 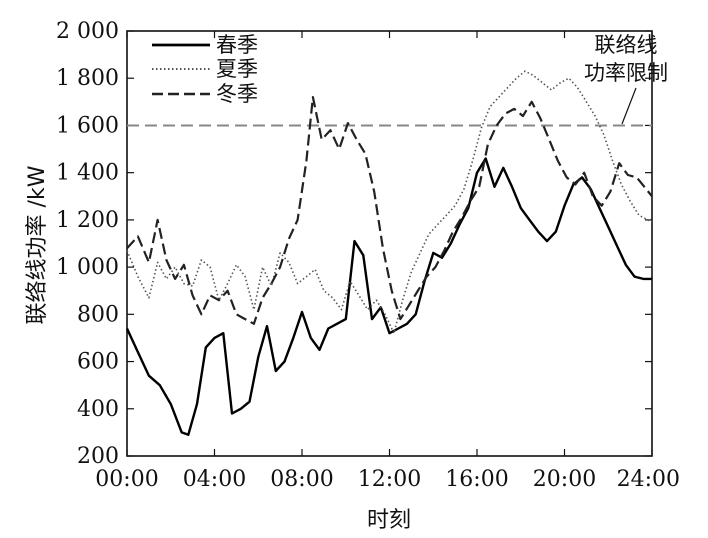 What do you see at coordinates (98, 456) in the screenshot?
I see `y-tick-label: 200` at bounding box center [98, 456].